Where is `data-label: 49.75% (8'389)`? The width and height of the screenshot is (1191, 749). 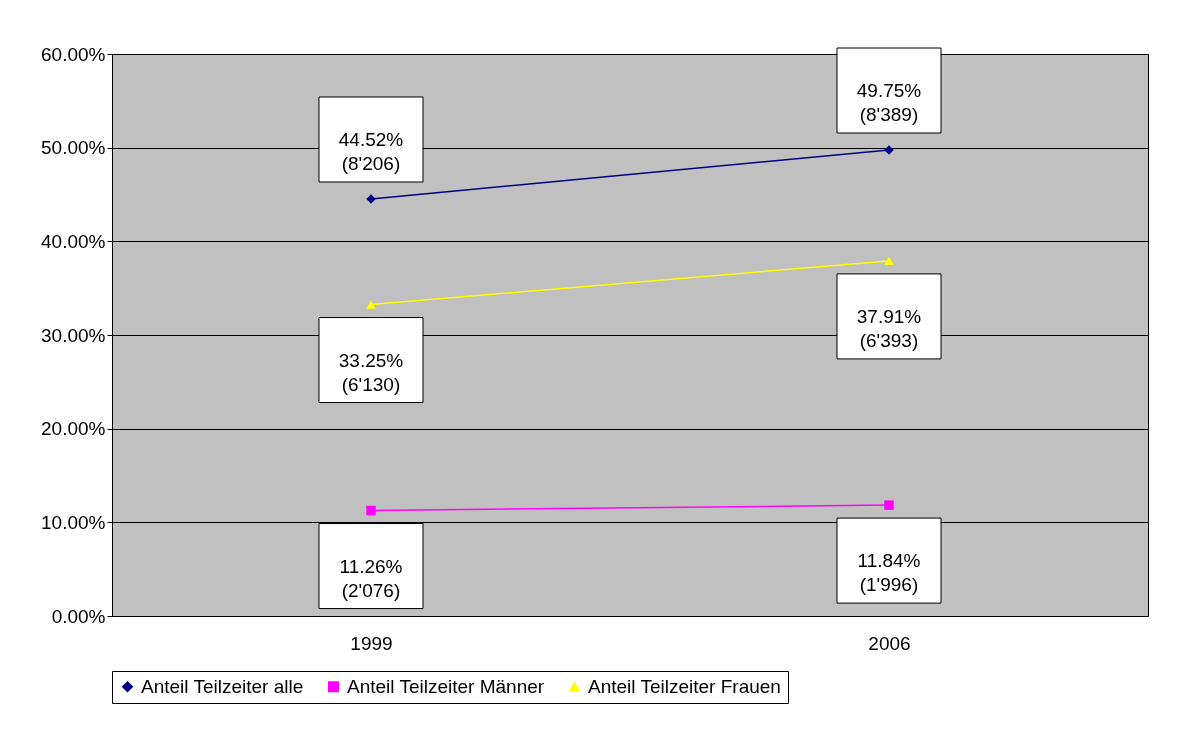 data-label: 49.75% (8'389) is located at coordinates (889, 103).